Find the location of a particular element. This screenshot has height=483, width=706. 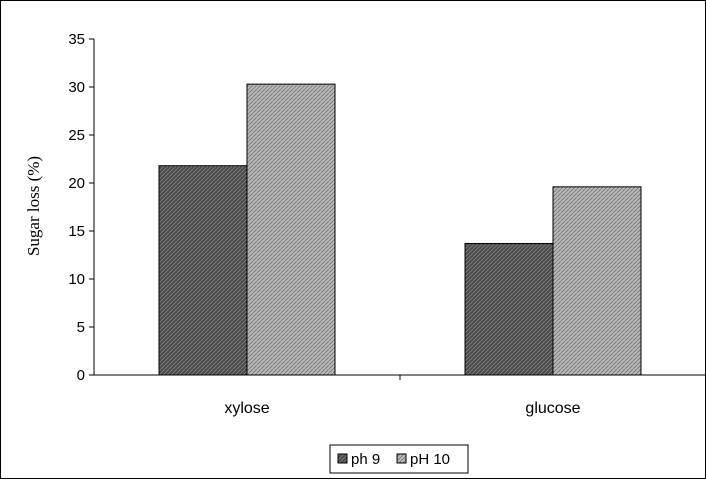

y-tick-label: 30 is located at coordinates (76, 87).